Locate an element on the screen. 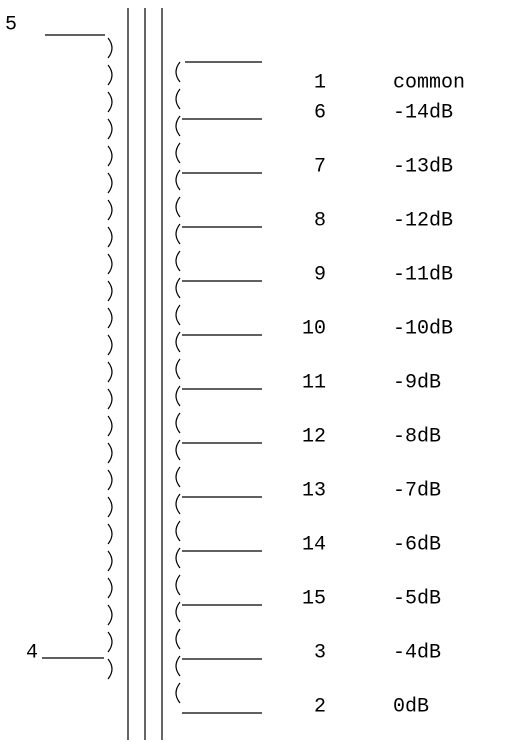 Image resolution: width=509 pixels, height=742 pixels. tap-label: -14dB is located at coordinates (423, 112).